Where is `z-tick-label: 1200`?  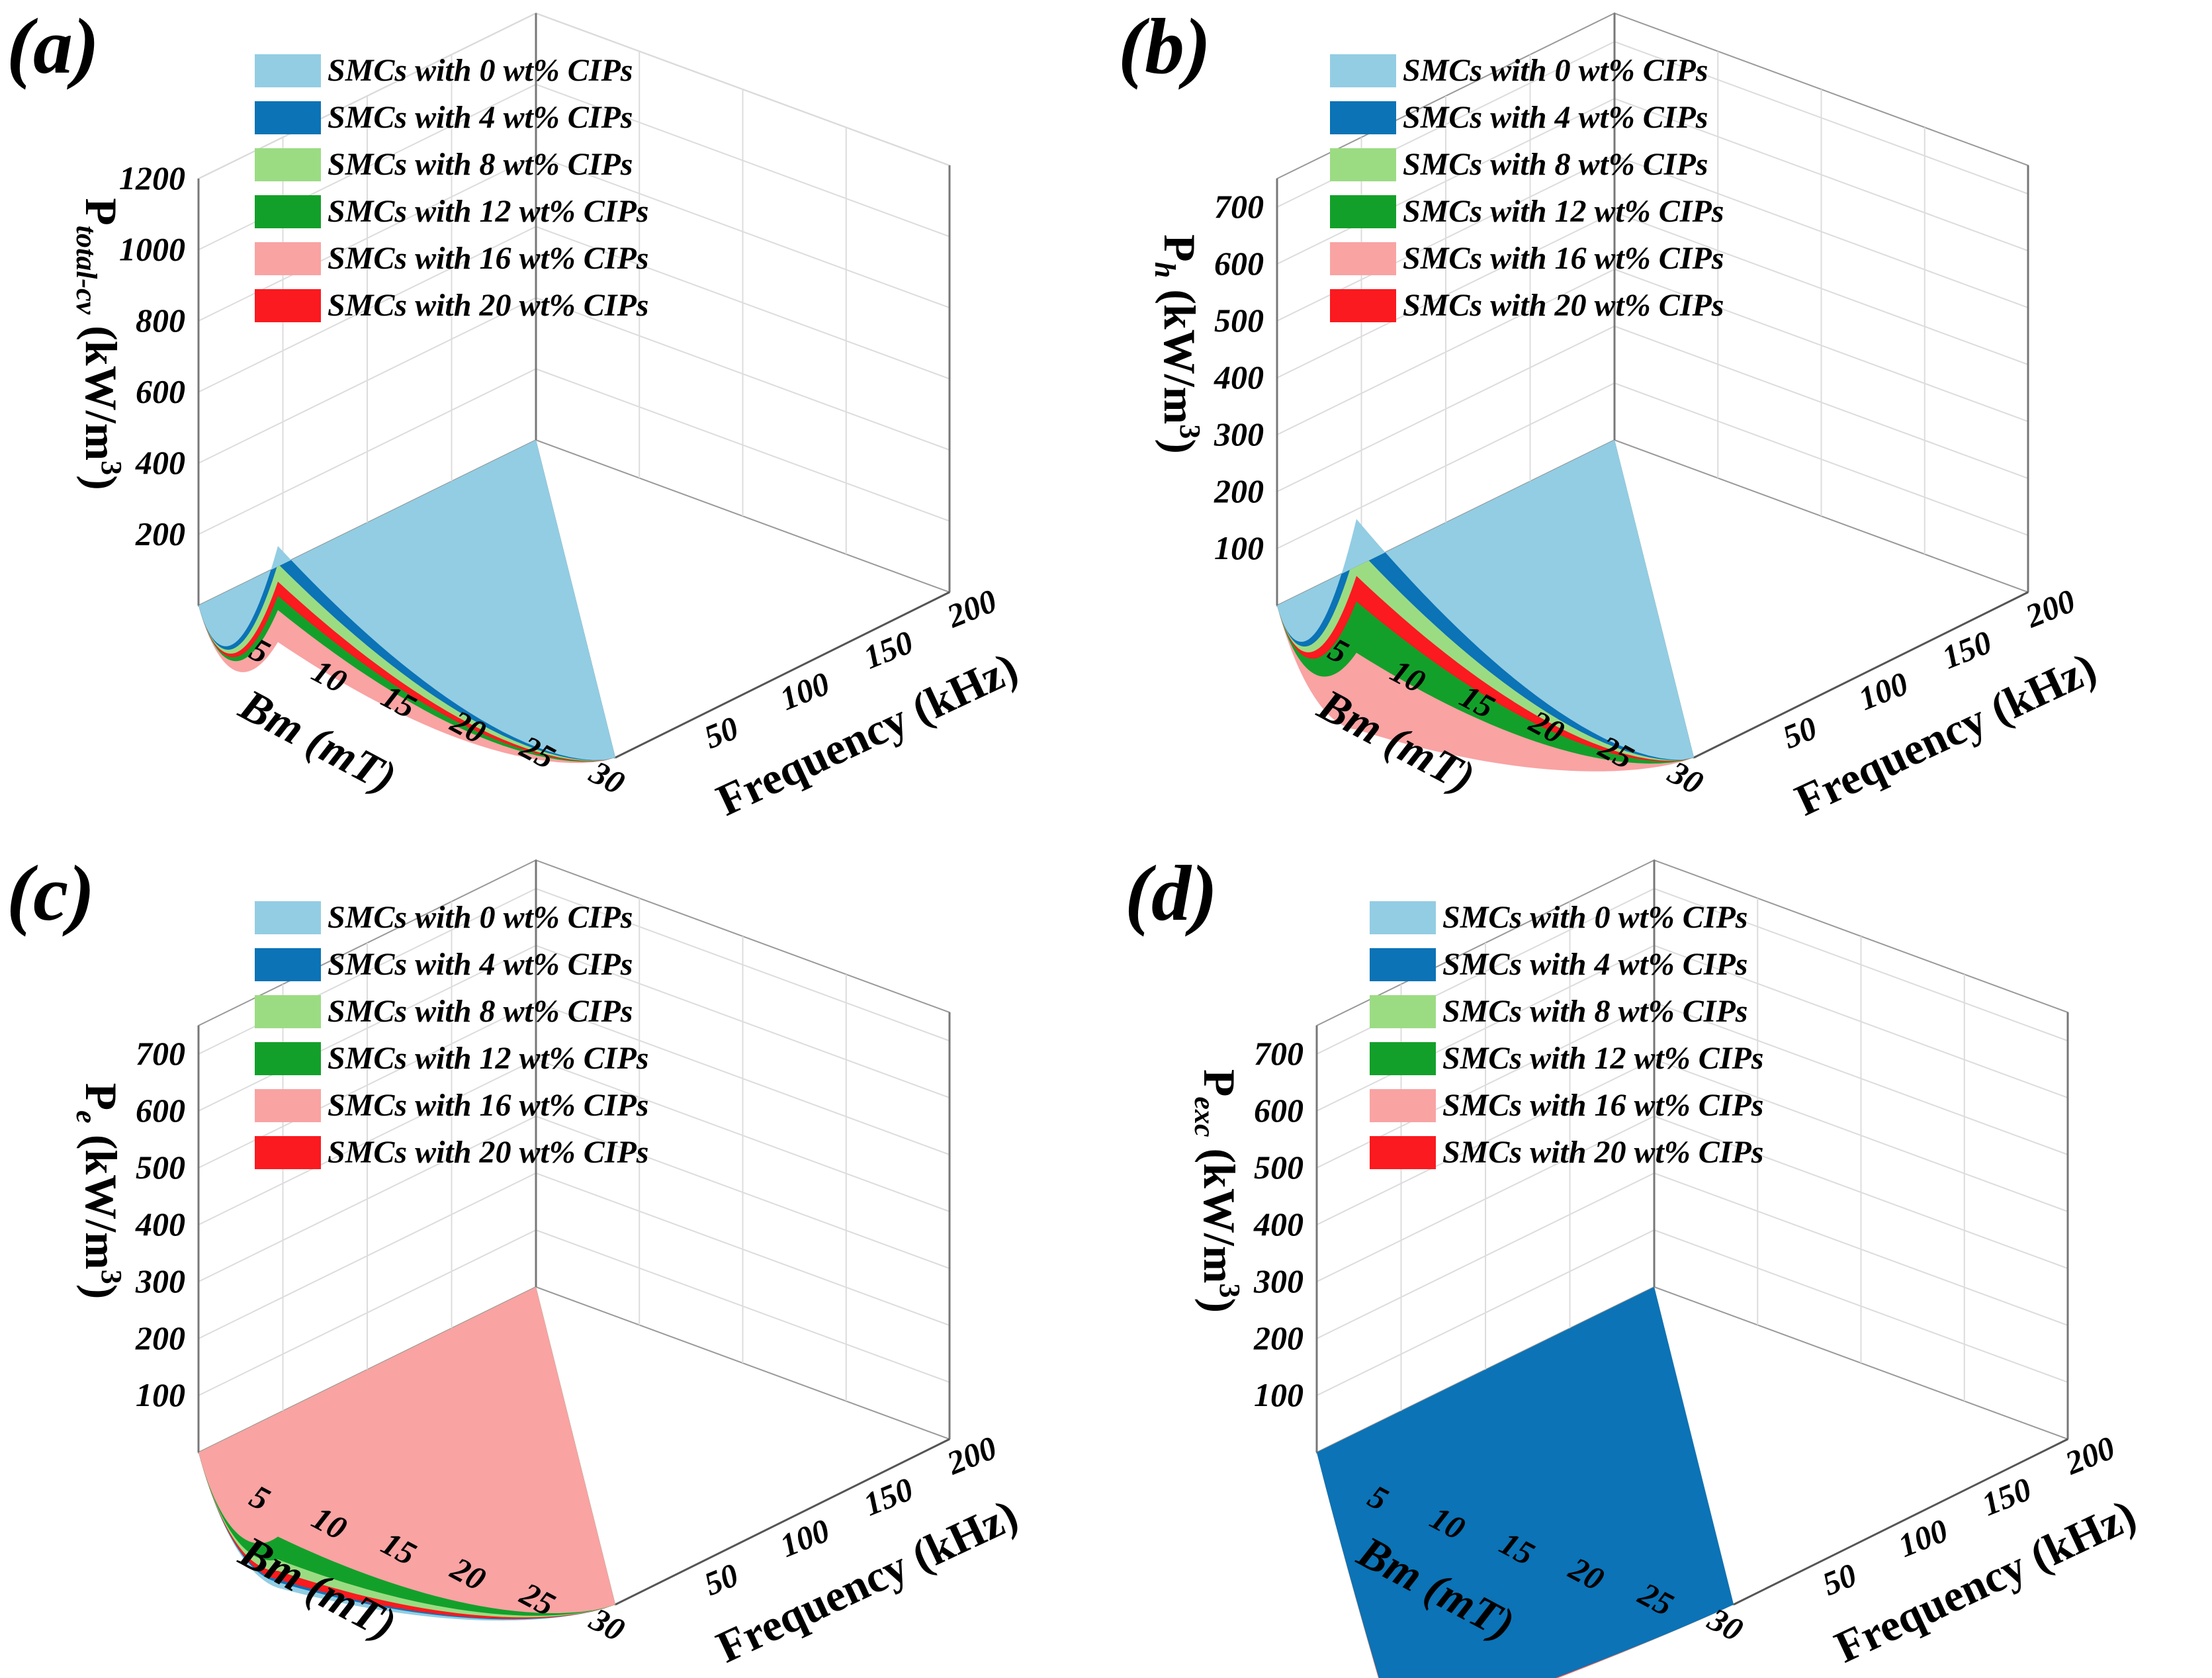
z-tick-label: 1200 is located at coordinates (152, 178).